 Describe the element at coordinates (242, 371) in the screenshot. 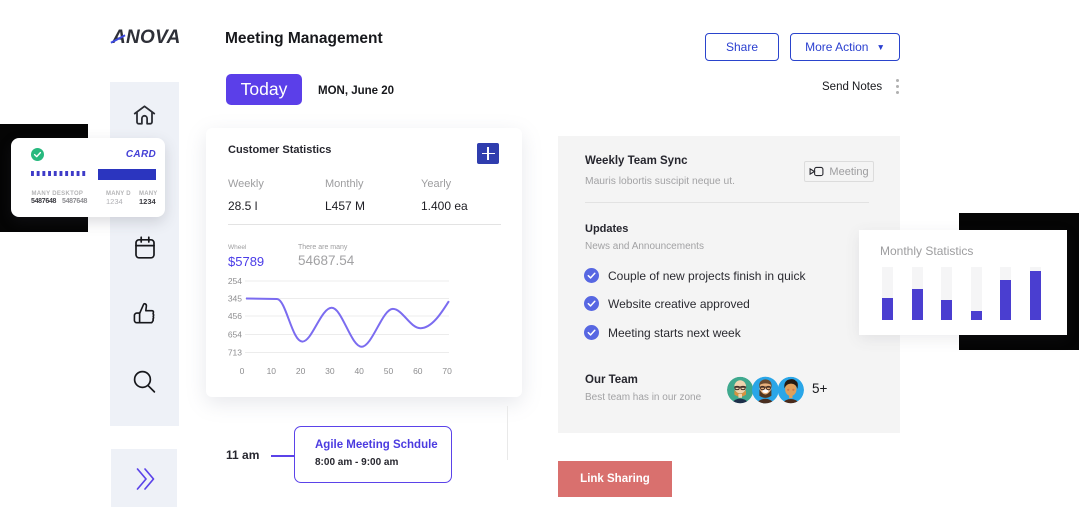

I see `svg-text: 0` at that location.